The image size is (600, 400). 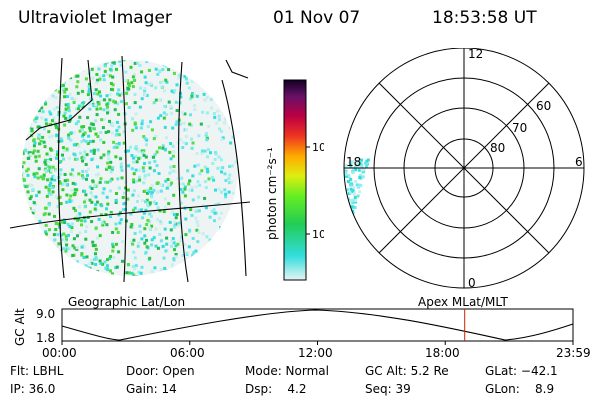 I want to click on dsp-info: Dsp: 4.2, so click(x=276, y=389).